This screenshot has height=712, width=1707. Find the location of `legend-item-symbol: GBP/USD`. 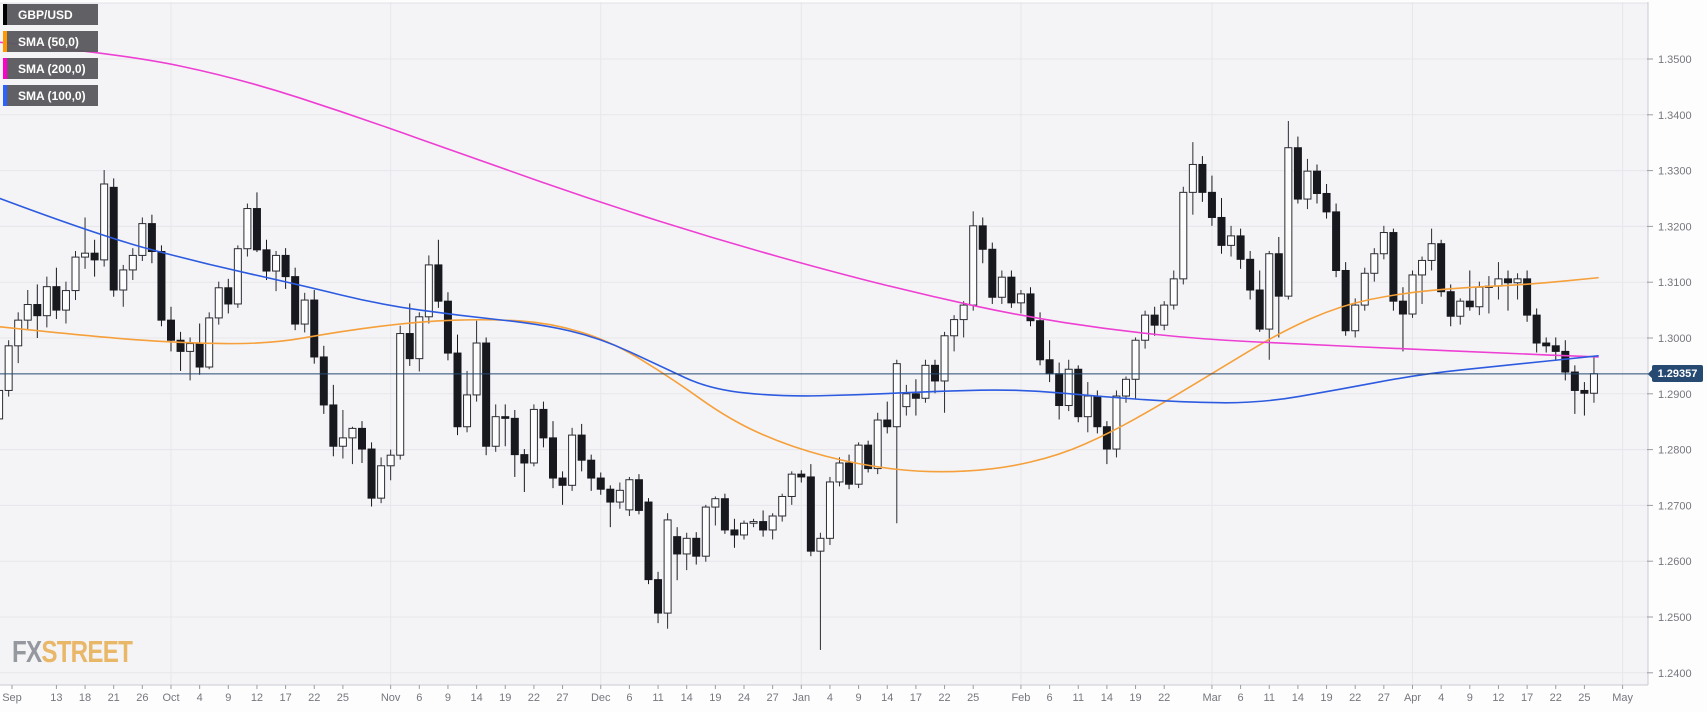

legend-item-symbol: GBP/USD is located at coordinates (50, 14).